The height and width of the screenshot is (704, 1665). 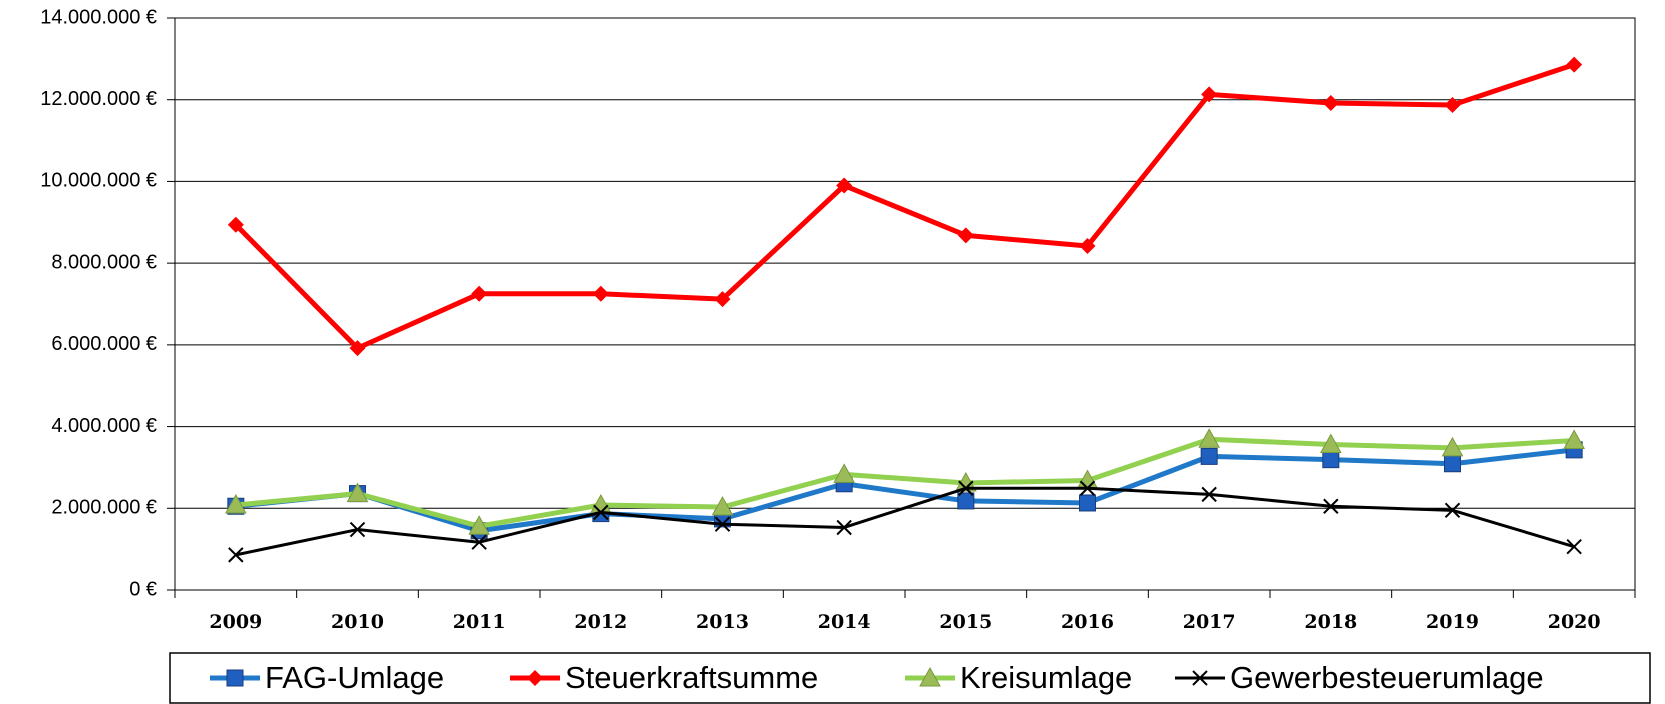 What do you see at coordinates (104, 508) in the screenshot?
I see `y-tick-label: 2.000.000 €` at bounding box center [104, 508].